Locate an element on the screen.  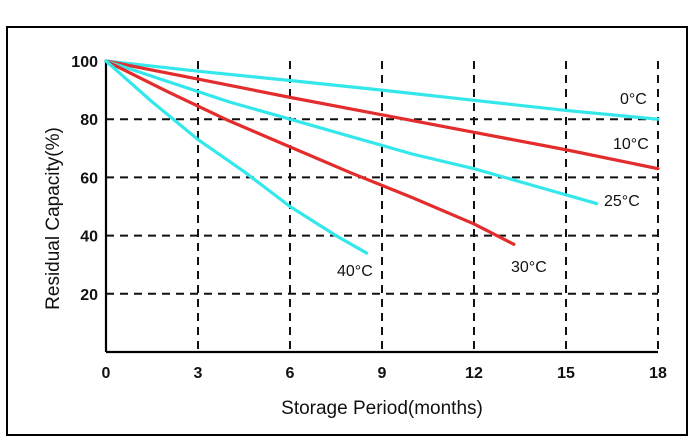
y-tick-label-1: 40 is located at coordinates (89, 237).